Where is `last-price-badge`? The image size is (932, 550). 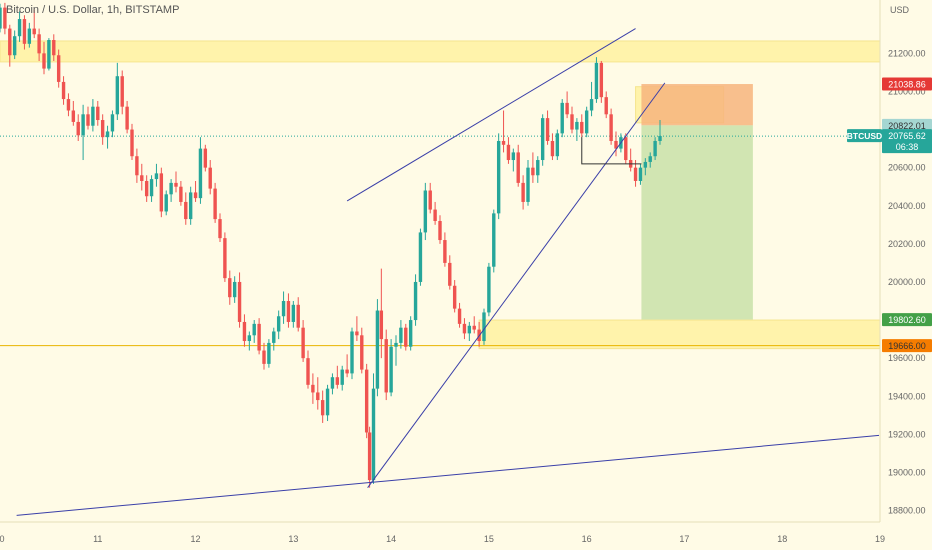
last-price-badge is located at coordinates (907, 141).